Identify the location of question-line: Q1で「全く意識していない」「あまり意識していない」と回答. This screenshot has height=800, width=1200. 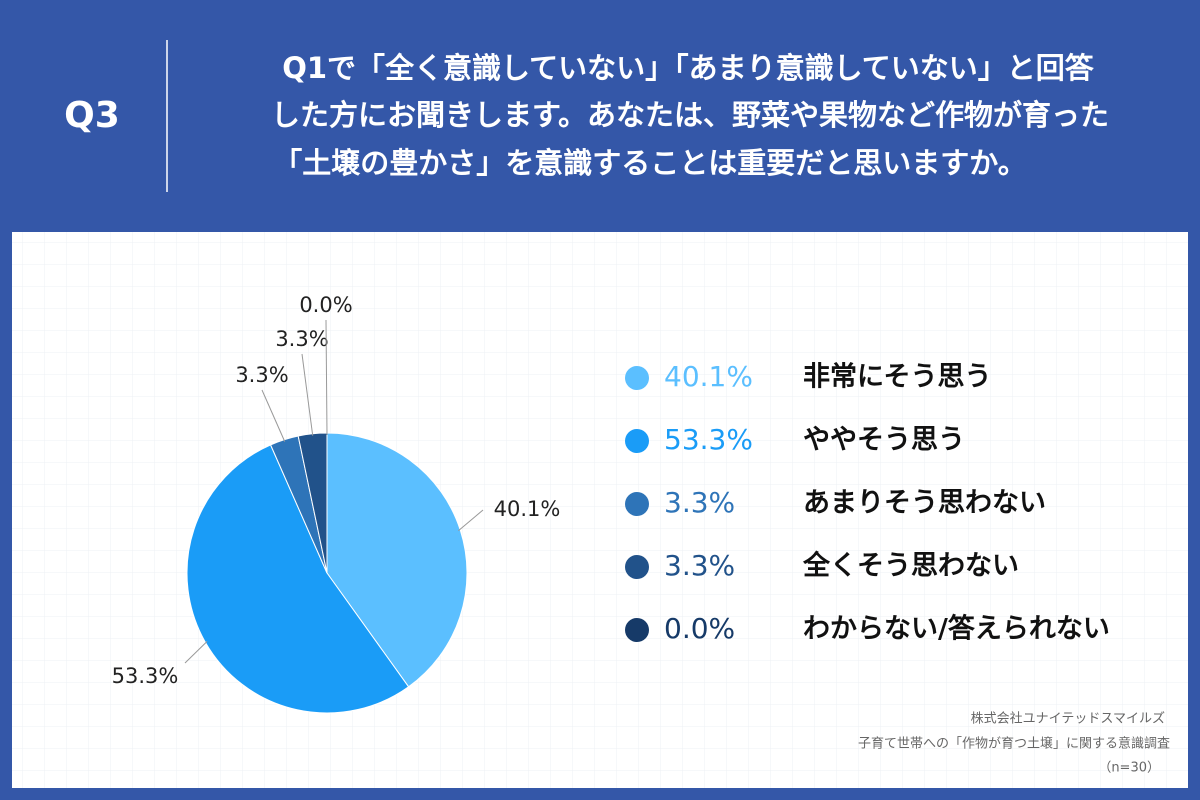
(688, 68).